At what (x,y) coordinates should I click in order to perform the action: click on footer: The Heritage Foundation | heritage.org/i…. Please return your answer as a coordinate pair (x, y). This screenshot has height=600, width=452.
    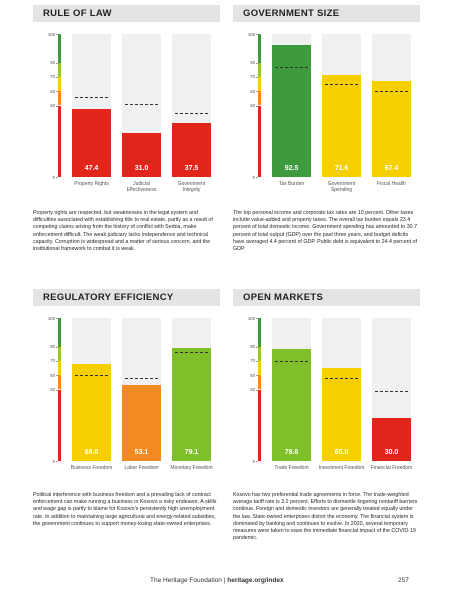
    Looking at the image, I should click on (217, 580).